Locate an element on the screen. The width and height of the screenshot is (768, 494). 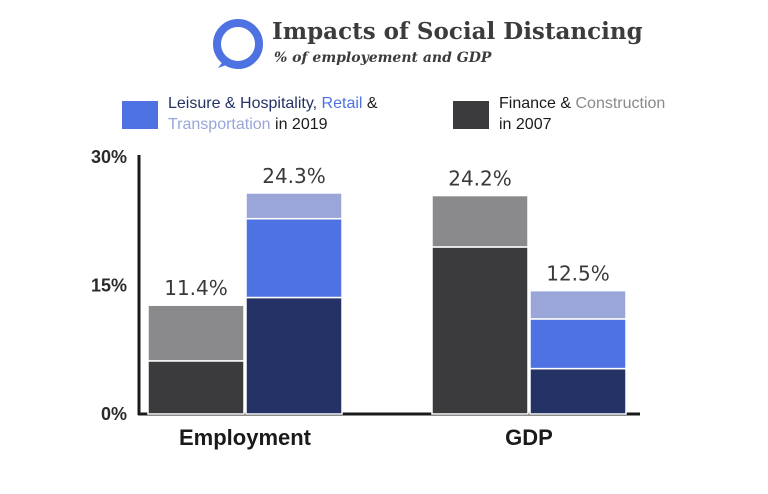
legend-text-retail: Retail is located at coordinates (342, 103).